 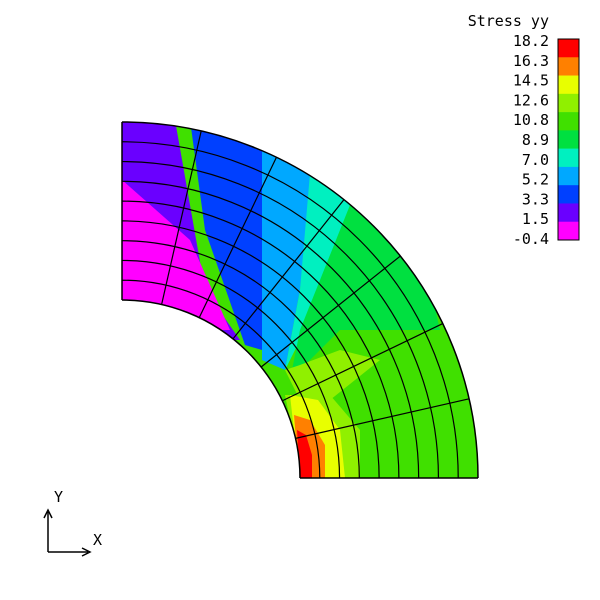 What do you see at coordinates (531, 81) in the screenshot?
I see `legend-value: 14.5` at bounding box center [531, 81].